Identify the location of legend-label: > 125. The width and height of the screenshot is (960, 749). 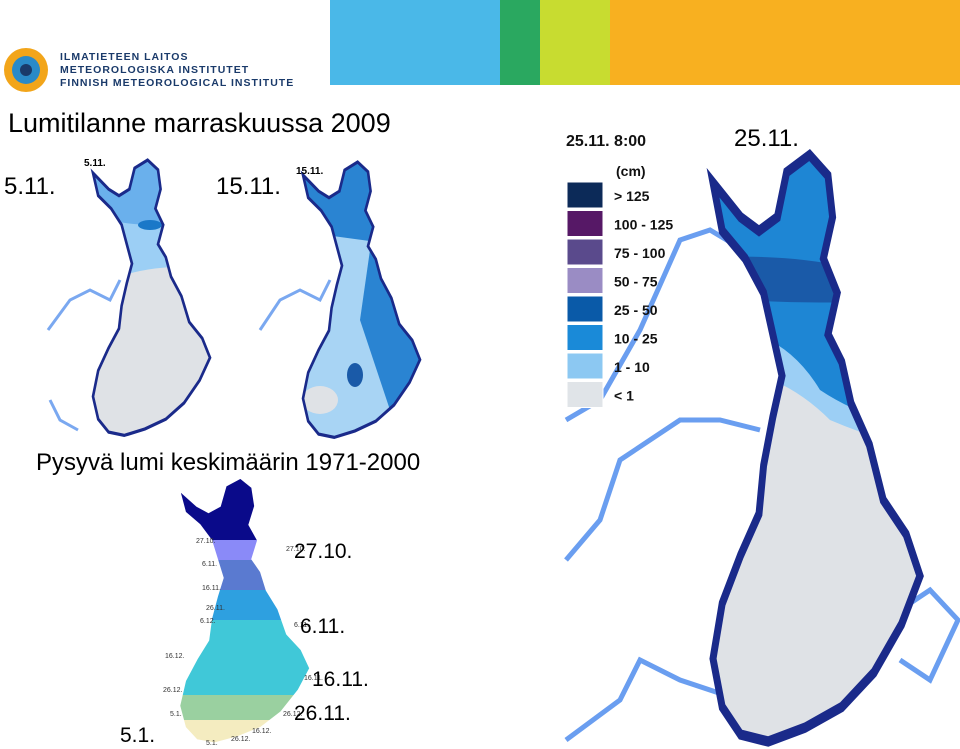
(632, 196).